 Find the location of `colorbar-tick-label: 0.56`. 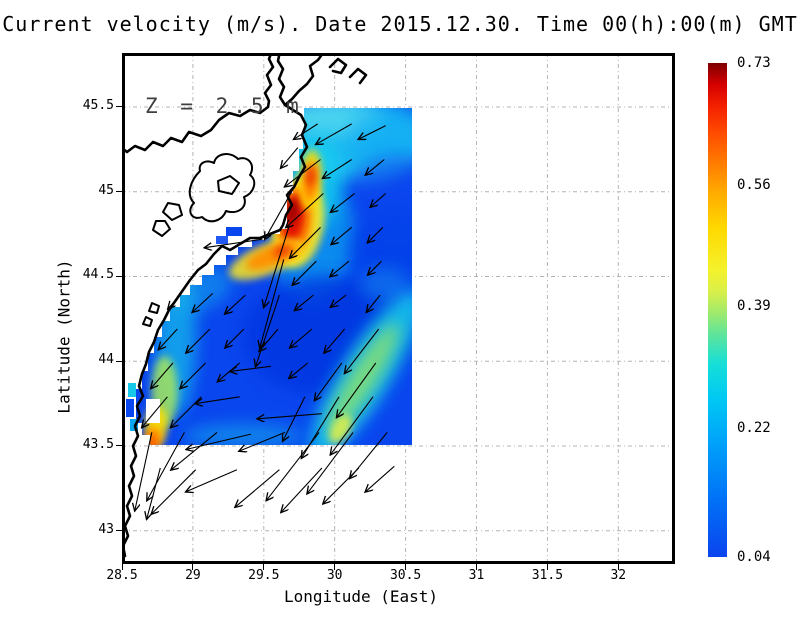

colorbar-tick-label: 0.56 is located at coordinates (754, 184).